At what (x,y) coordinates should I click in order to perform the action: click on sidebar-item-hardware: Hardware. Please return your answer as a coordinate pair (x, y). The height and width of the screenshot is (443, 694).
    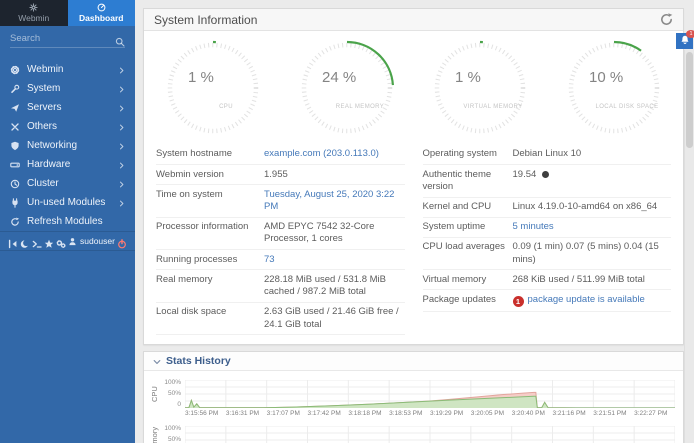
    Looking at the image, I should click on (67, 164).